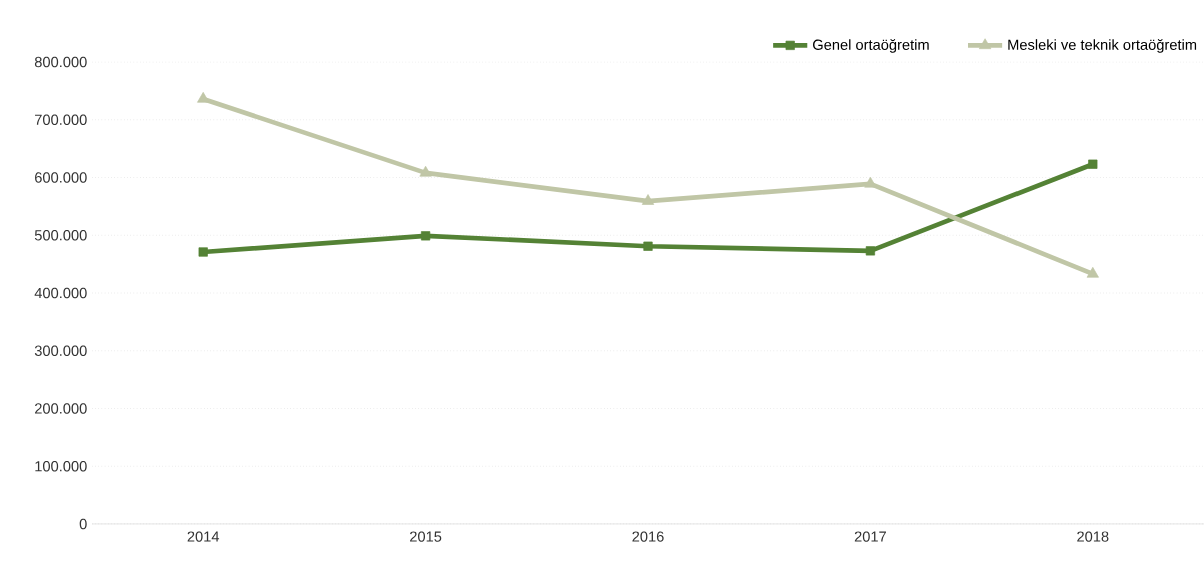 This screenshot has width=1204, height=565. Describe the element at coordinates (60, 235) in the screenshot. I see `y-tick-label: 500.000` at that location.